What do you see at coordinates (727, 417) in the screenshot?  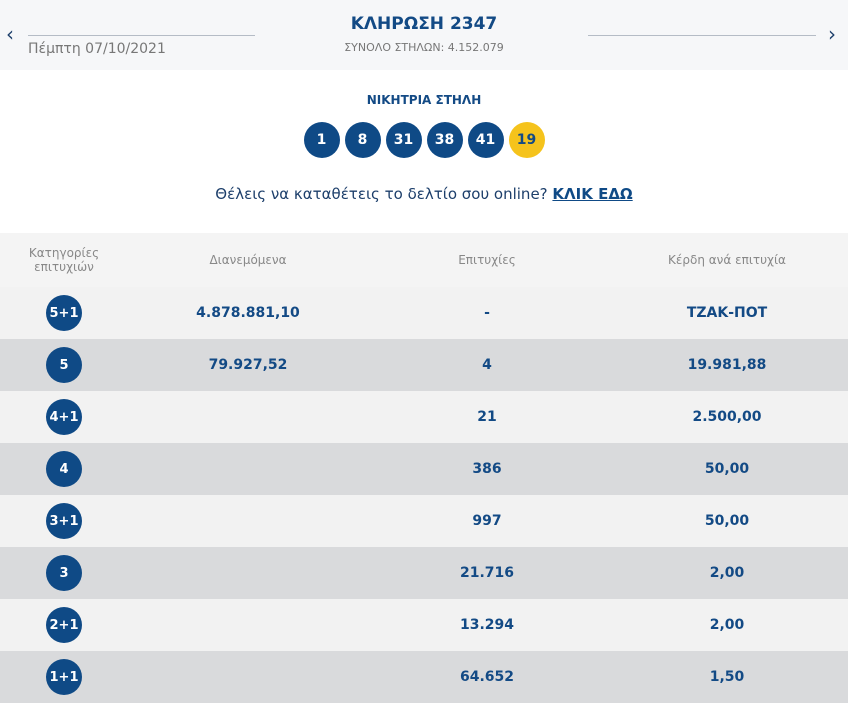 I see `prize-per-winner: 2.500,00` at bounding box center [727, 417].